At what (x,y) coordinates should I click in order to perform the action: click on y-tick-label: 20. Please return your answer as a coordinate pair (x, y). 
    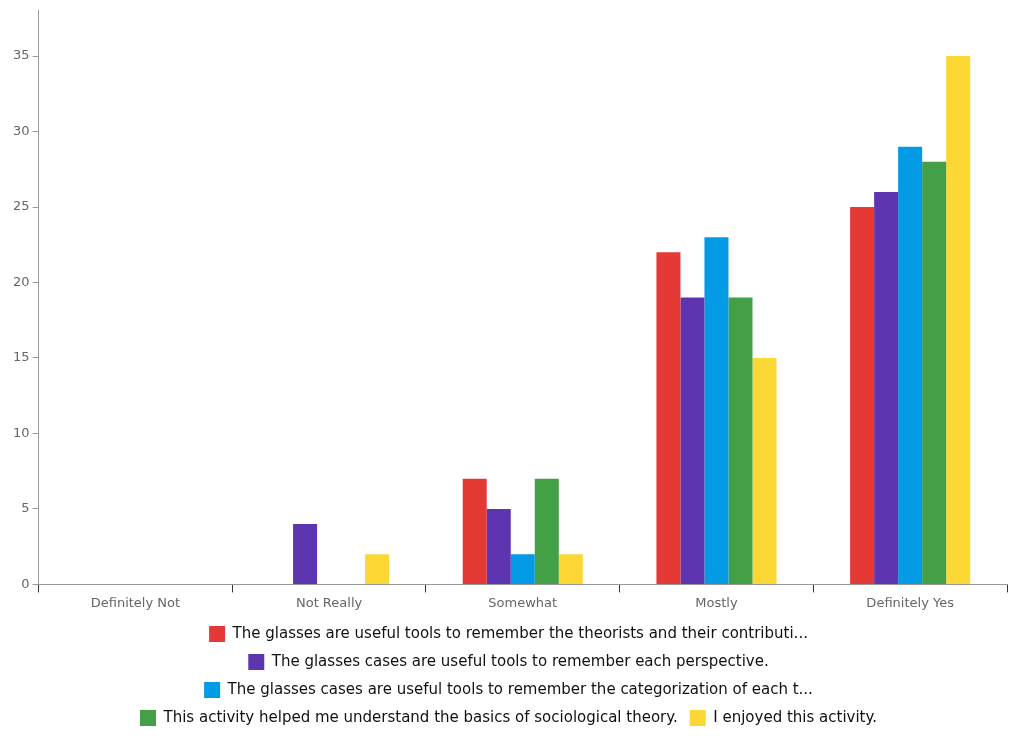
    Looking at the image, I should click on (21, 281).